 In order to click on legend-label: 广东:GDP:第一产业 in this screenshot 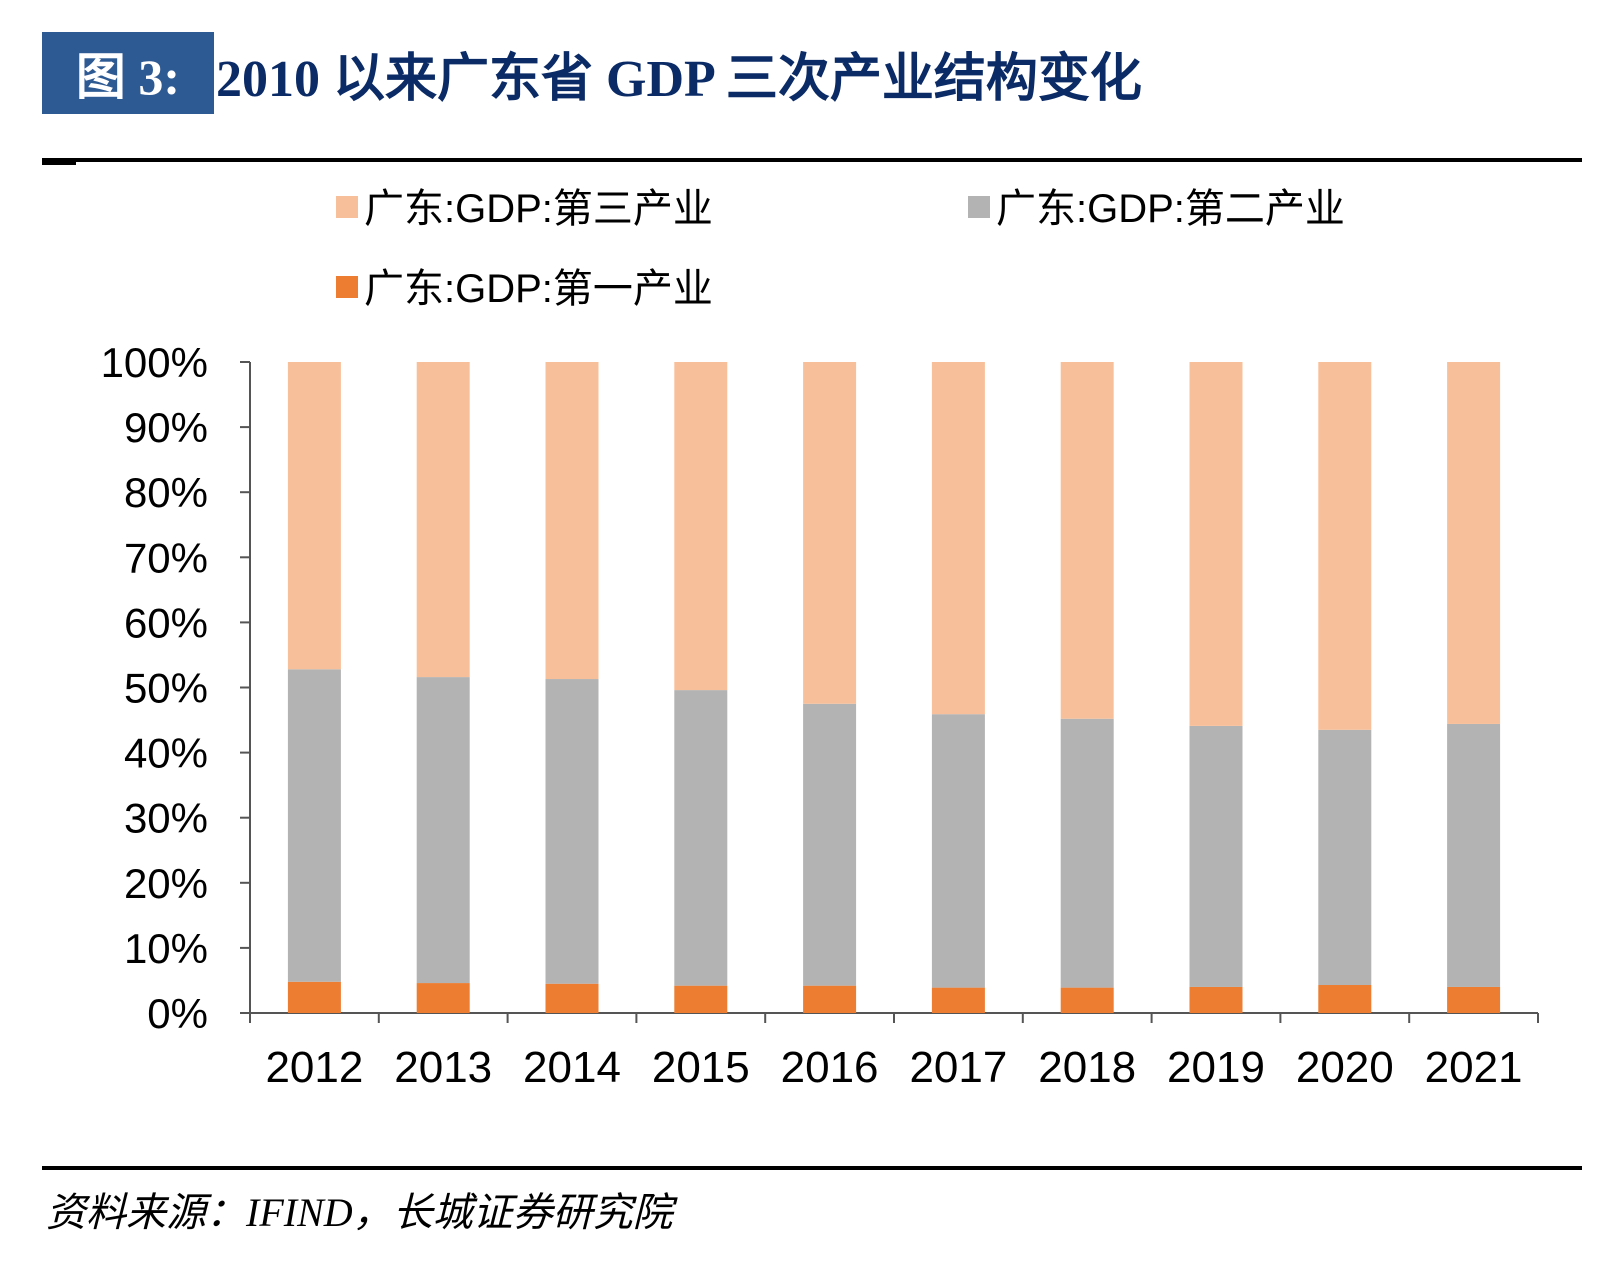, I will do `click(538, 289)`.